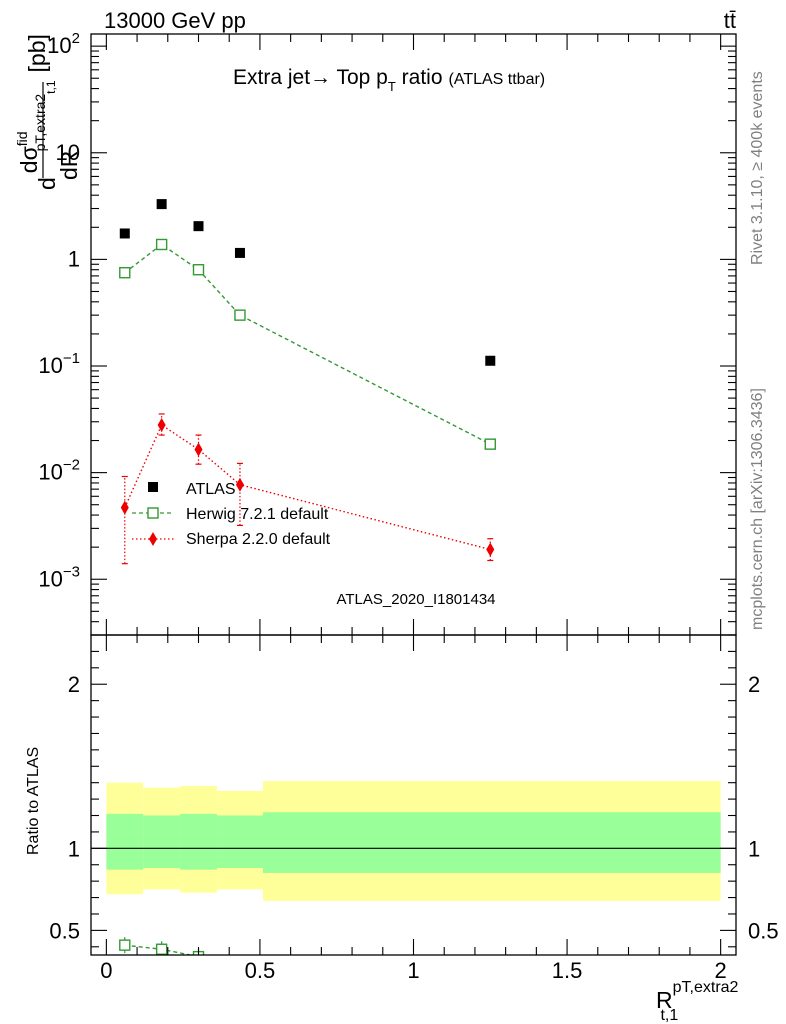  Describe the element at coordinates (153, 487) in the screenshot. I see `legend-atlas-marker` at that location.